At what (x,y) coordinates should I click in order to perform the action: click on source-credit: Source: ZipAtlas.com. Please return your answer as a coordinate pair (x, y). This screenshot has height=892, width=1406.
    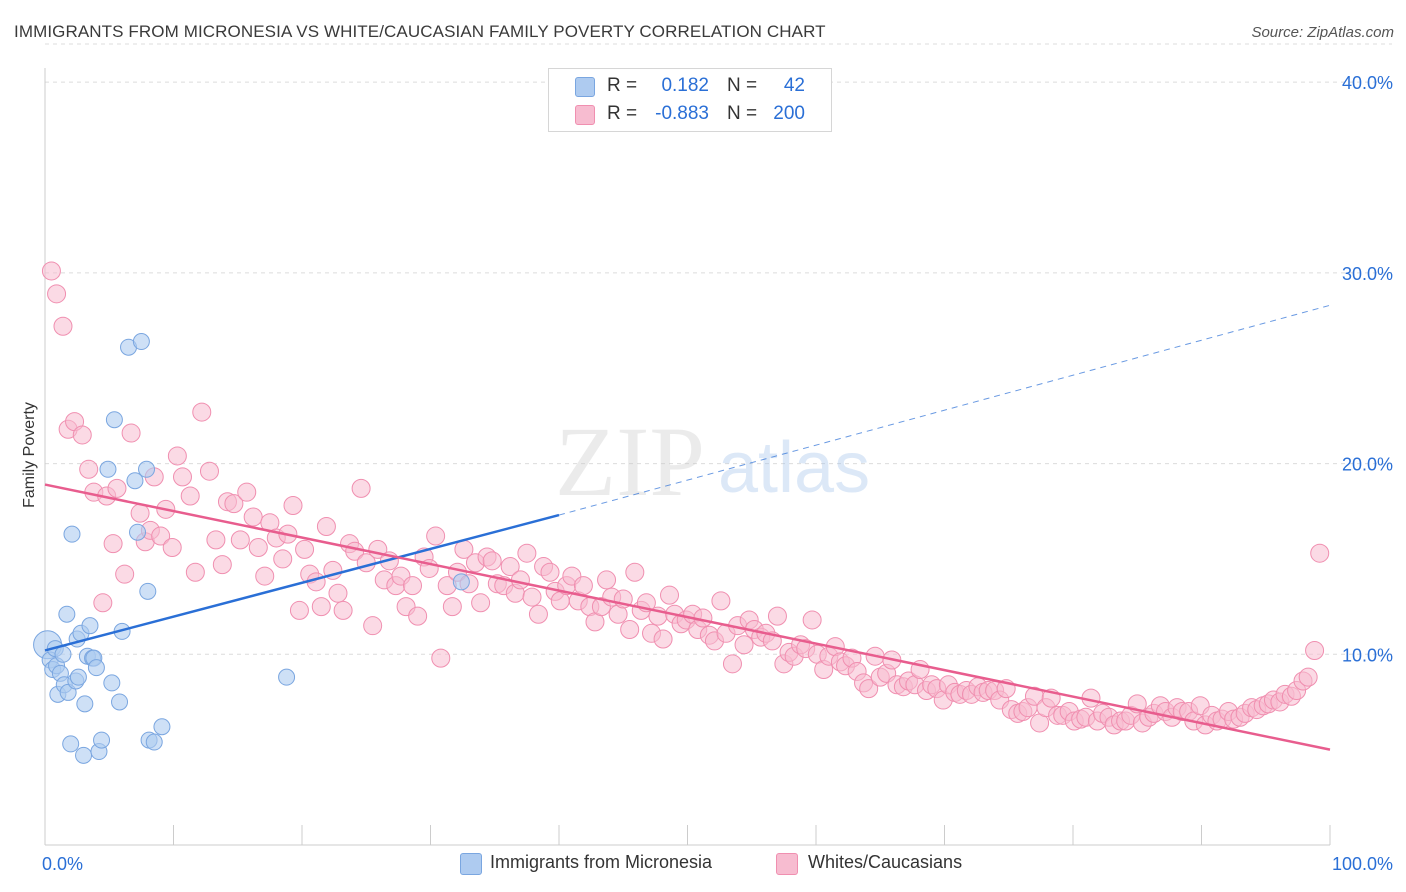
    Looking at the image, I should click on (1322, 32).